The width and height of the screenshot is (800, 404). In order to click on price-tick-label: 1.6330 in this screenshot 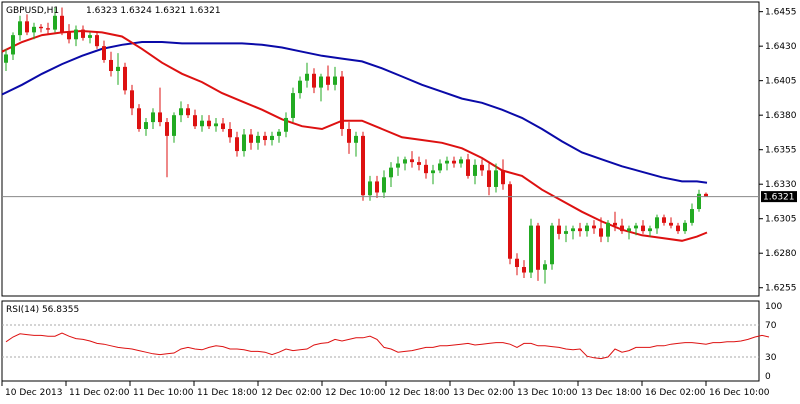, I will do `click(781, 185)`.